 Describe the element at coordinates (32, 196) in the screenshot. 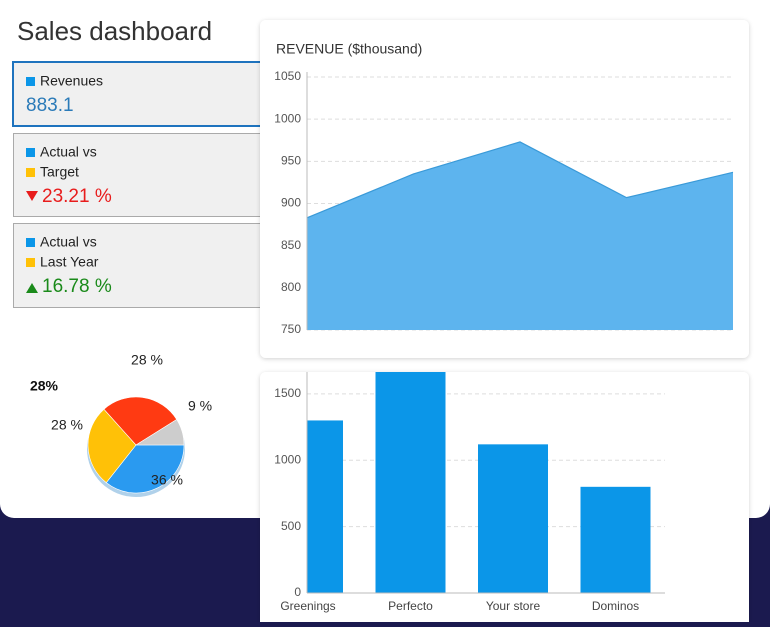

I see `down-arrow` at that location.